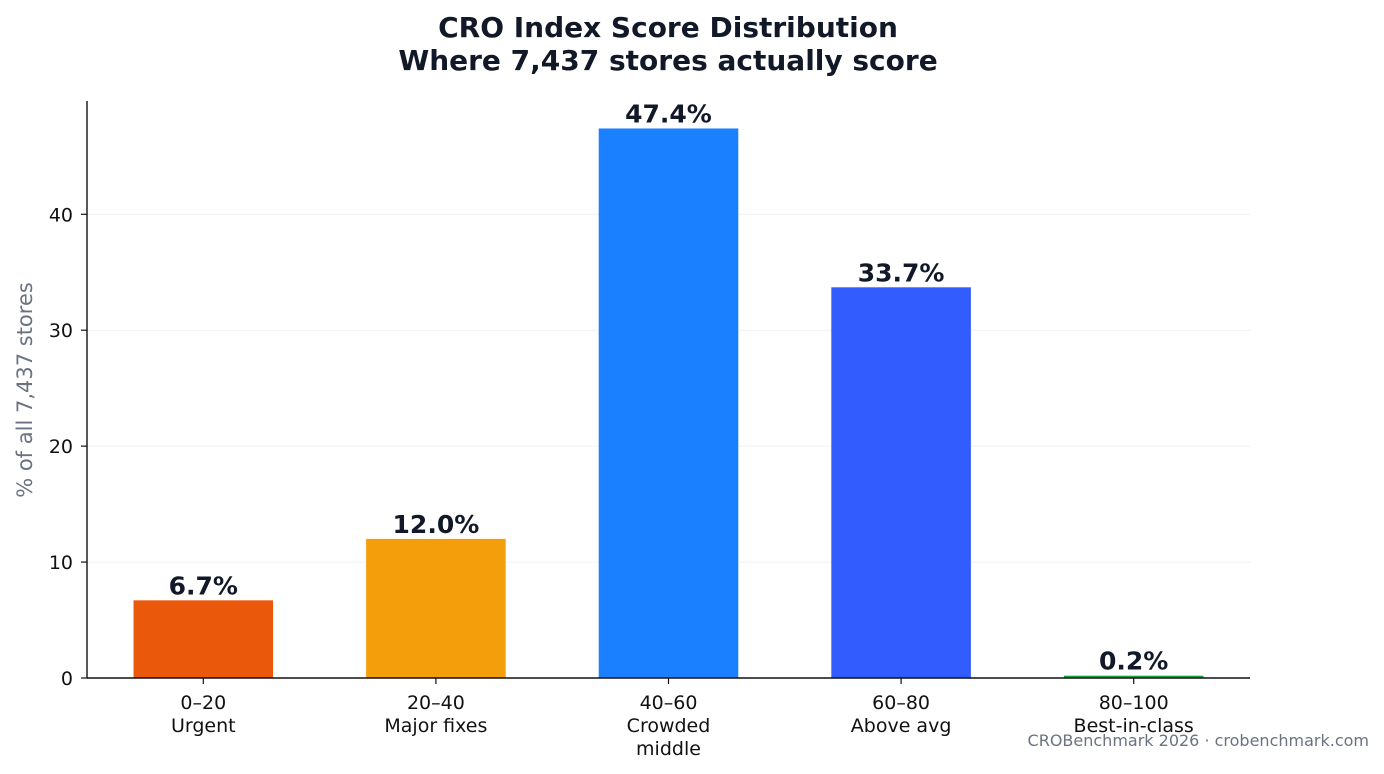 Image resolution: width=1384 pixels, height=774 pixels. What do you see at coordinates (1133, 661) in the screenshot?
I see `bar-value-label: 0.2%` at bounding box center [1133, 661].